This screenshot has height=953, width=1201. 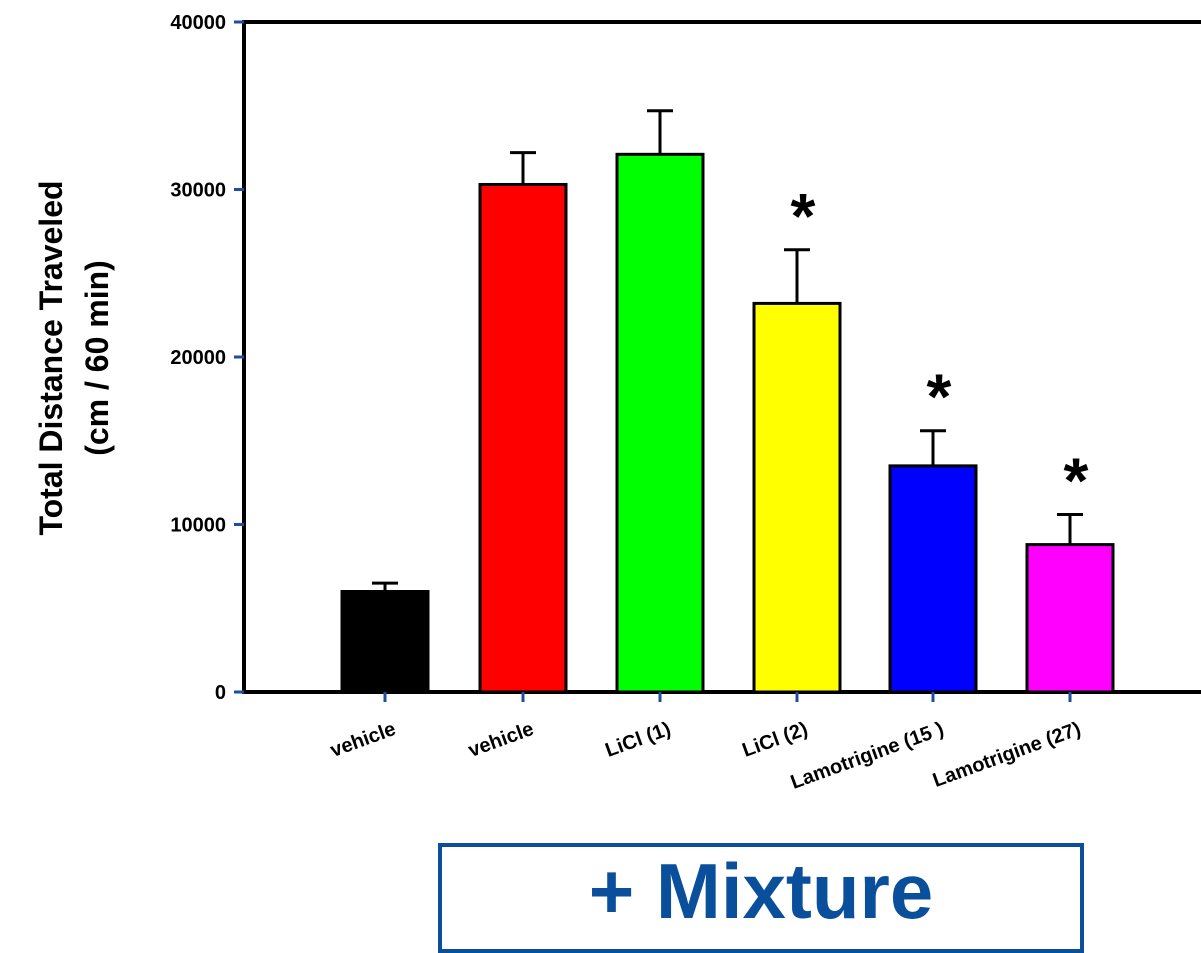 What do you see at coordinates (198, 191) in the screenshot?
I see `y-tick-label: 30000` at bounding box center [198, 191].